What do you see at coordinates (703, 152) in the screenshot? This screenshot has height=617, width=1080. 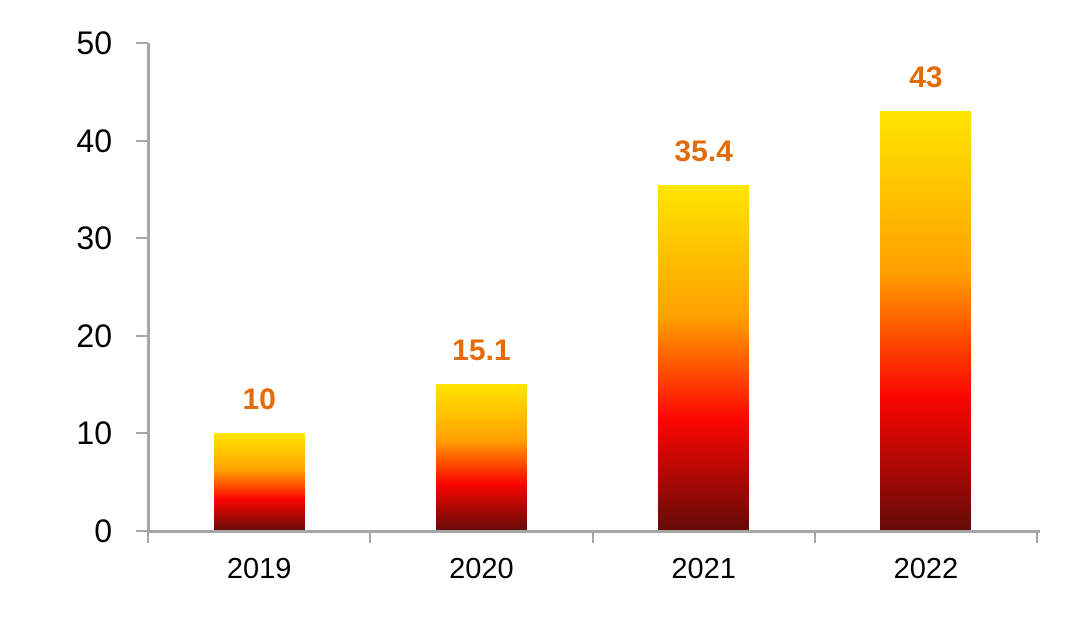 I see `bar-value-label-2021: 35.4` at bounding box center [703, 152].